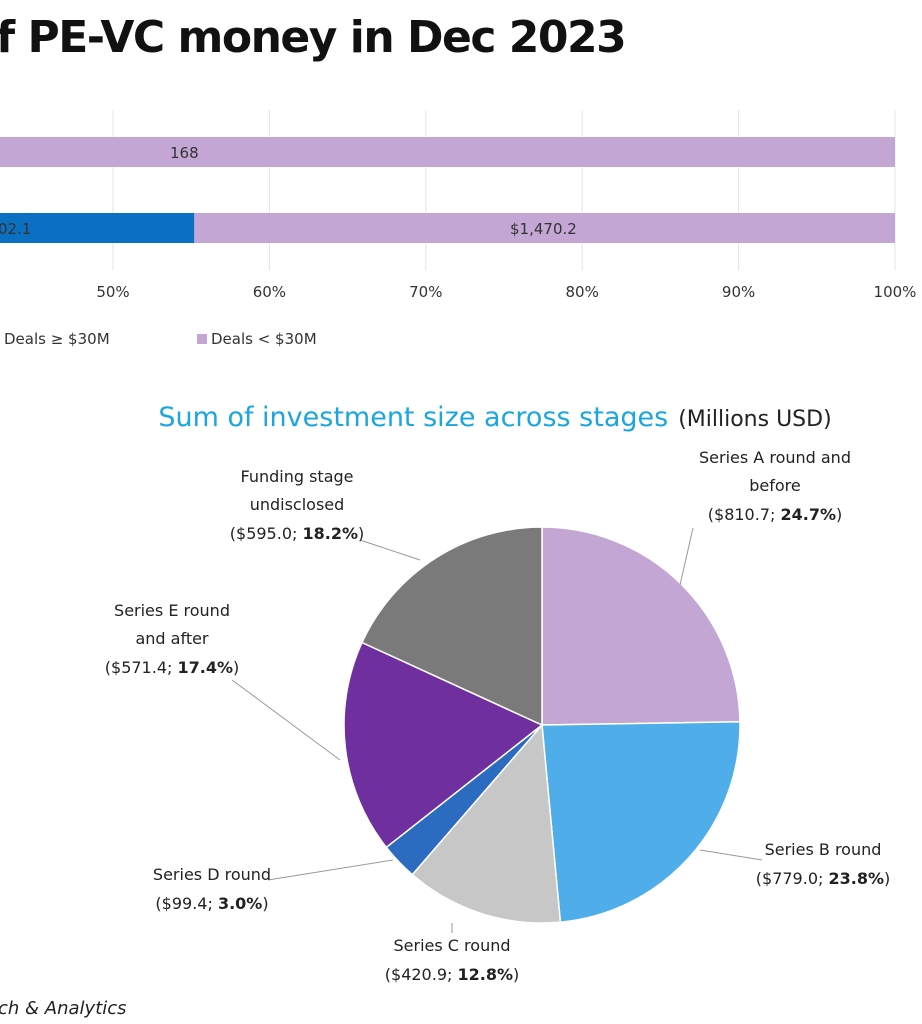  I want to click on pie-slice-label: Series E round and after ($571.4; 17.4%), so click(172, 639).